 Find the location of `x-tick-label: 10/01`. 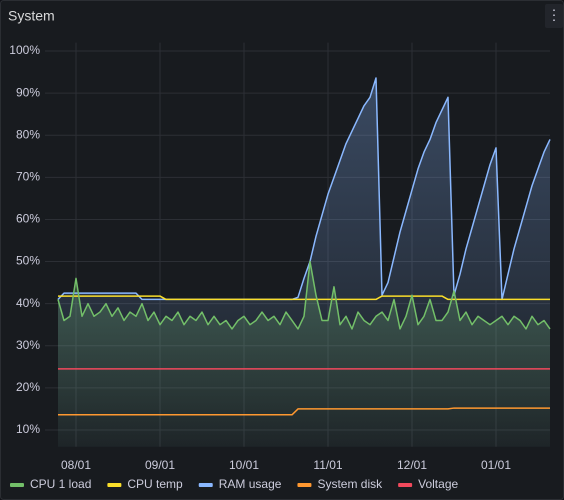

x-tick-label: 10/01 is located at coordinates (244, 465).